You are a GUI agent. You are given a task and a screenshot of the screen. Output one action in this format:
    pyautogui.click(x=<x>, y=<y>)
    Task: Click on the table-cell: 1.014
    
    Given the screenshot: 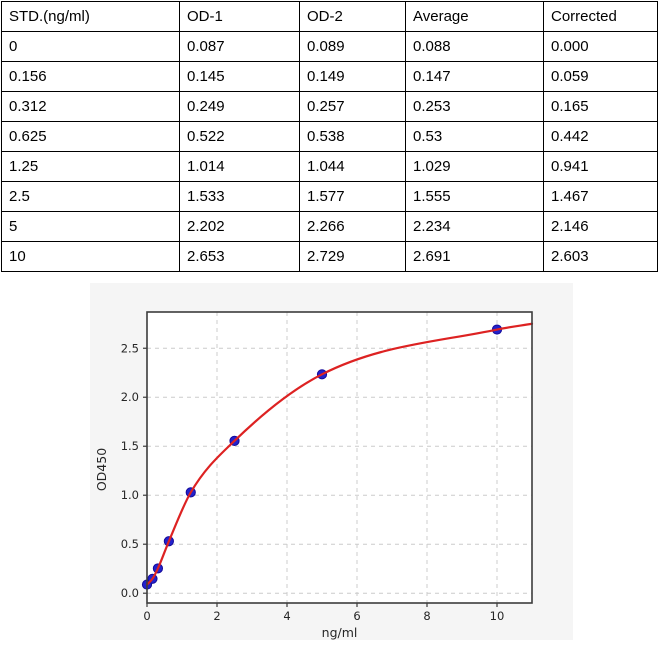 What is the action you would take?
    pyautogui.click(x=239, y=166)
    